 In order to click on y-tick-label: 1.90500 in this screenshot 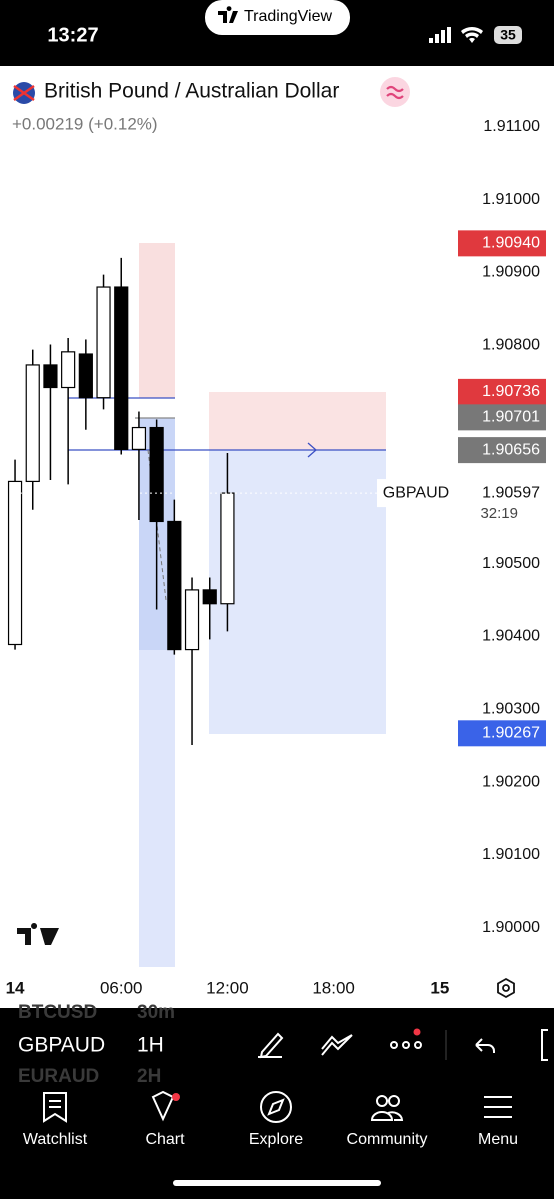, I will do `click(511, 563)`.